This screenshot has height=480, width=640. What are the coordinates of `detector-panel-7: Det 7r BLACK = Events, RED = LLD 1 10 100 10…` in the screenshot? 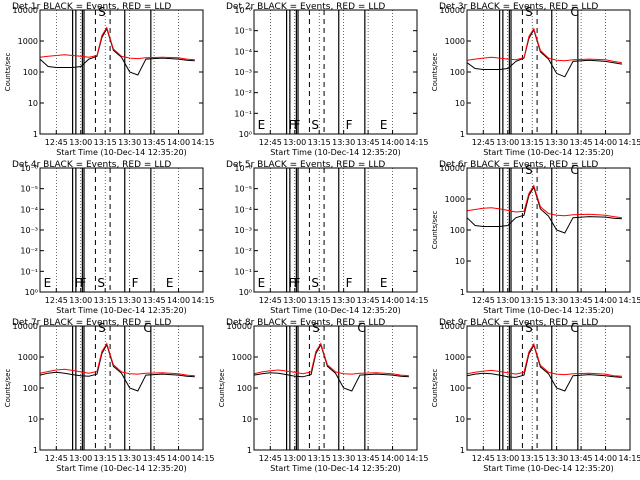 It's located at (109, 395).